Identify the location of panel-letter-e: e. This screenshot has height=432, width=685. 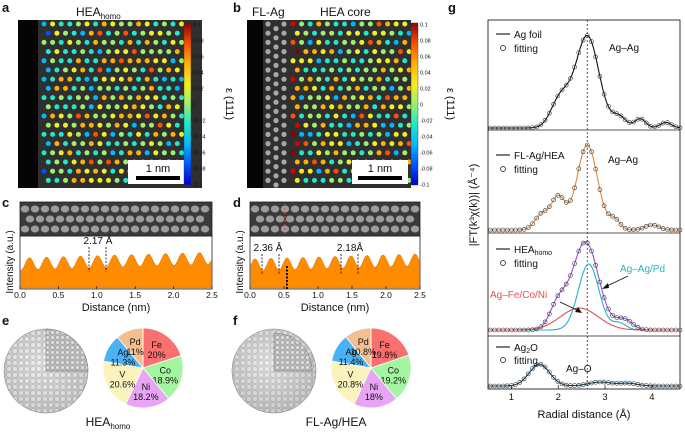
(5, 320).